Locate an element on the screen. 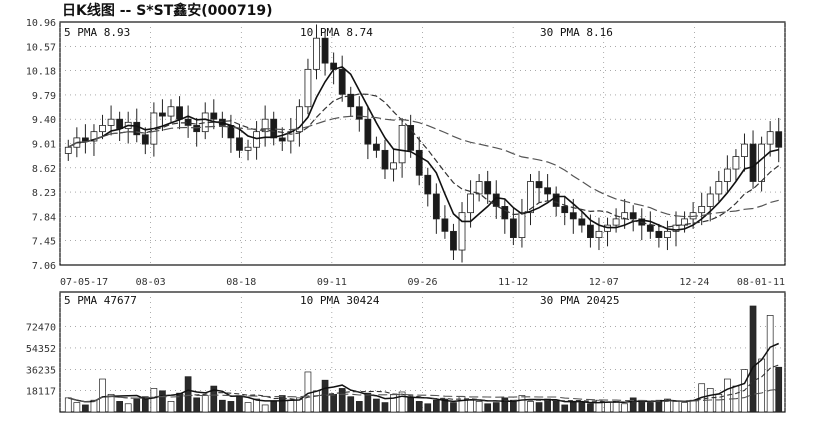 Image resolution: width=817 pixels, height=423 pixels. volume-y-tick-label: 72470 is located at coordinates (41, 328).